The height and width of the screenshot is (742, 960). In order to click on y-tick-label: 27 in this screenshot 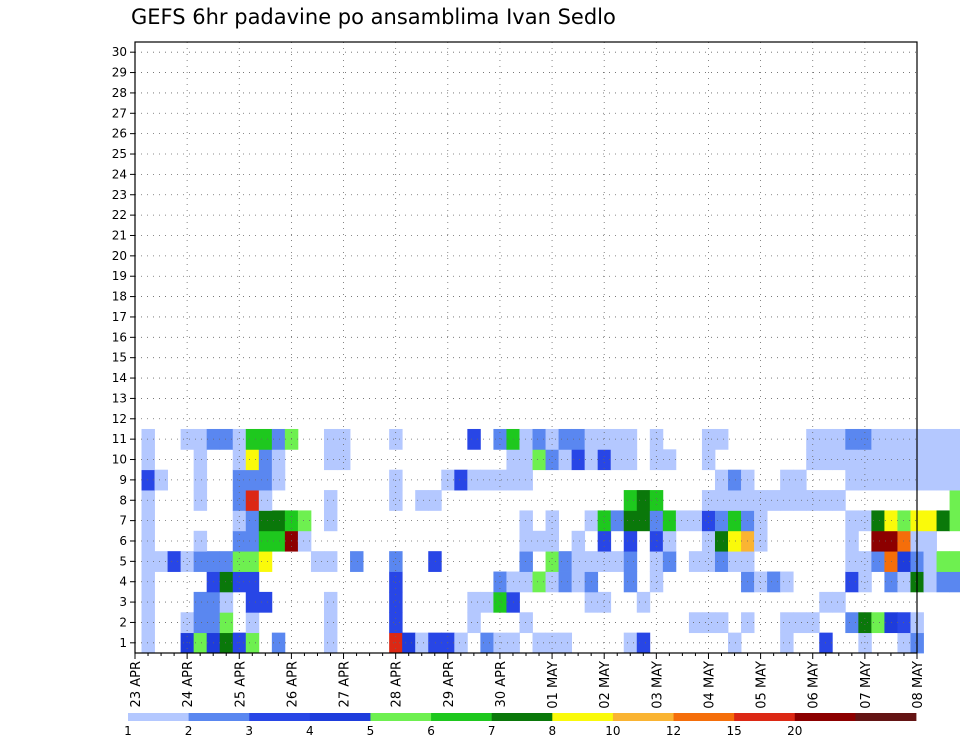, I will do `click(119, 113)`.